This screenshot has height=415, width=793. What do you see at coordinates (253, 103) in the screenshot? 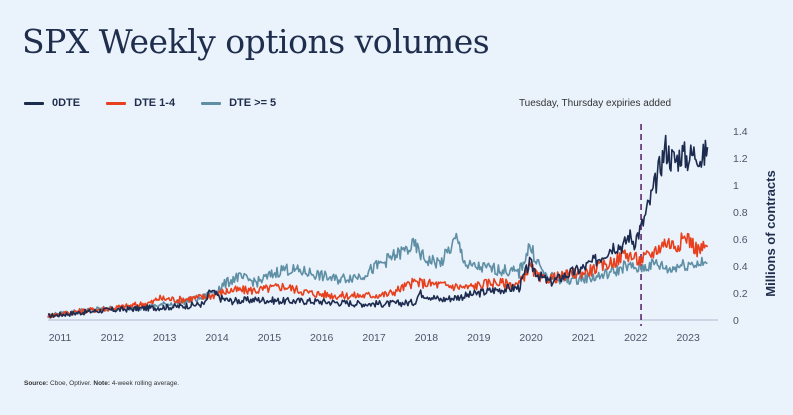
I see `legend-label-dte-5: DTE >= 5` at bounding box center [253, 103].